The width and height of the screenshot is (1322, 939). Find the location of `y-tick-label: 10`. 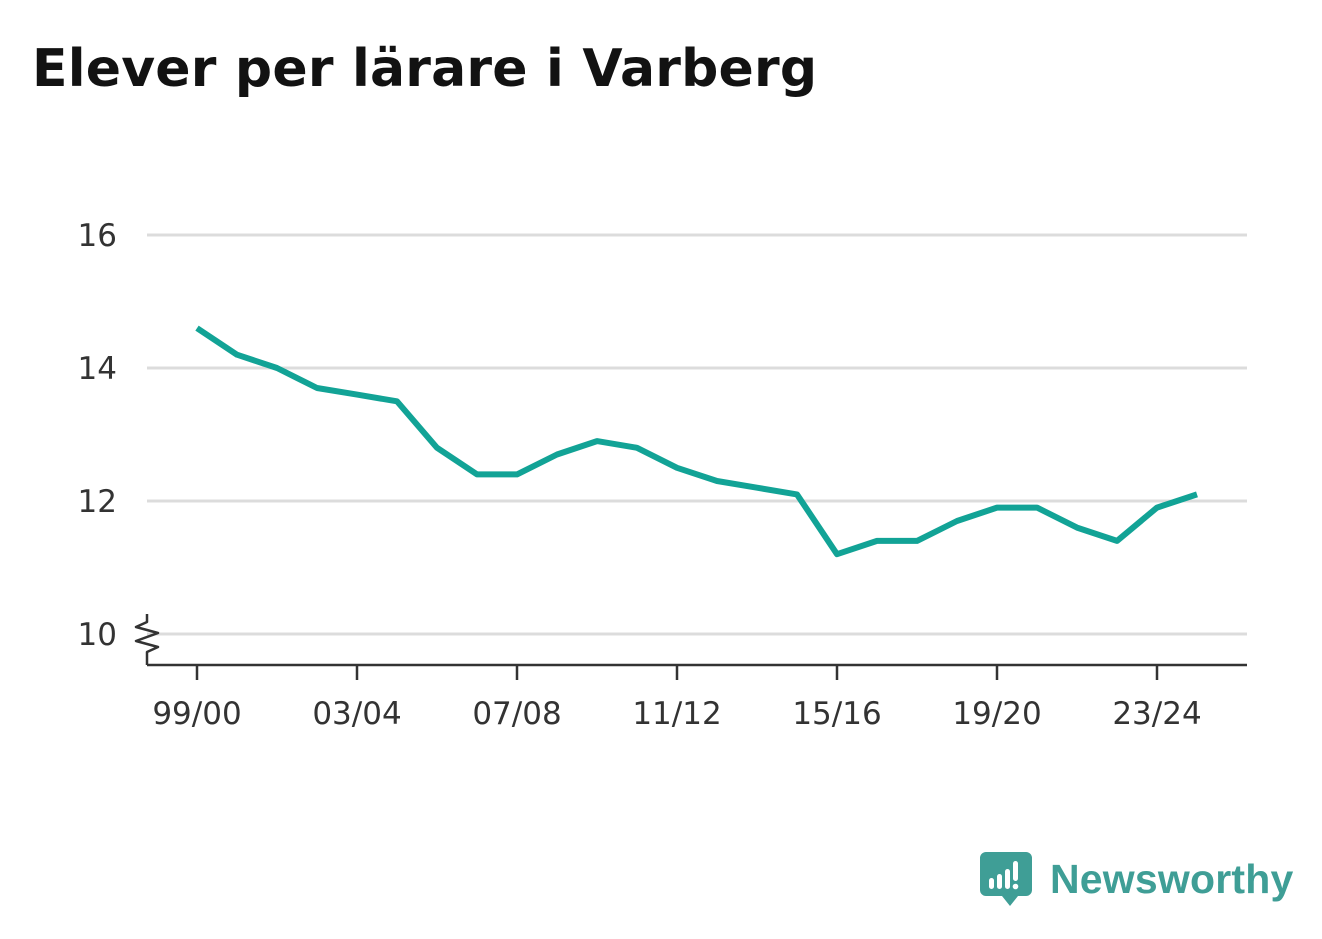

y-tick-label: 10 is located at coordinates (97, 635).